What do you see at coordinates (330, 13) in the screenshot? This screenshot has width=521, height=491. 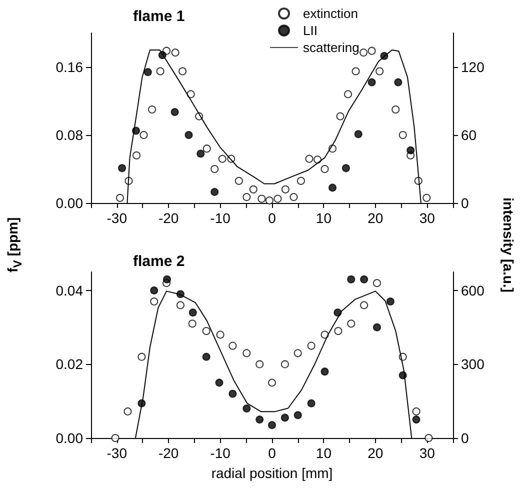 I see `legend-label: extinction` at bounding box center [330, 13].